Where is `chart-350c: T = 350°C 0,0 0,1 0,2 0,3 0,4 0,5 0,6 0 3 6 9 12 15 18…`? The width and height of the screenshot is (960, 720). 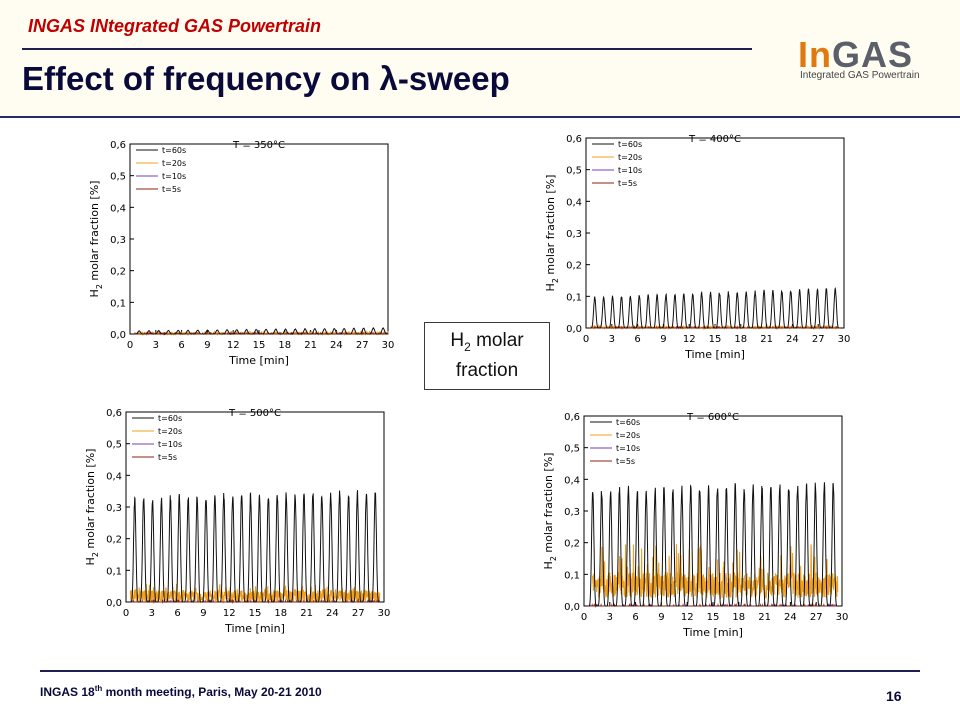
chart-350c: T = 350°C 0,0 0,1 0,2 0,3 0,4 0,5 0,6 0 3 6 9 12 15 18… is located at coordinates (240, 258).